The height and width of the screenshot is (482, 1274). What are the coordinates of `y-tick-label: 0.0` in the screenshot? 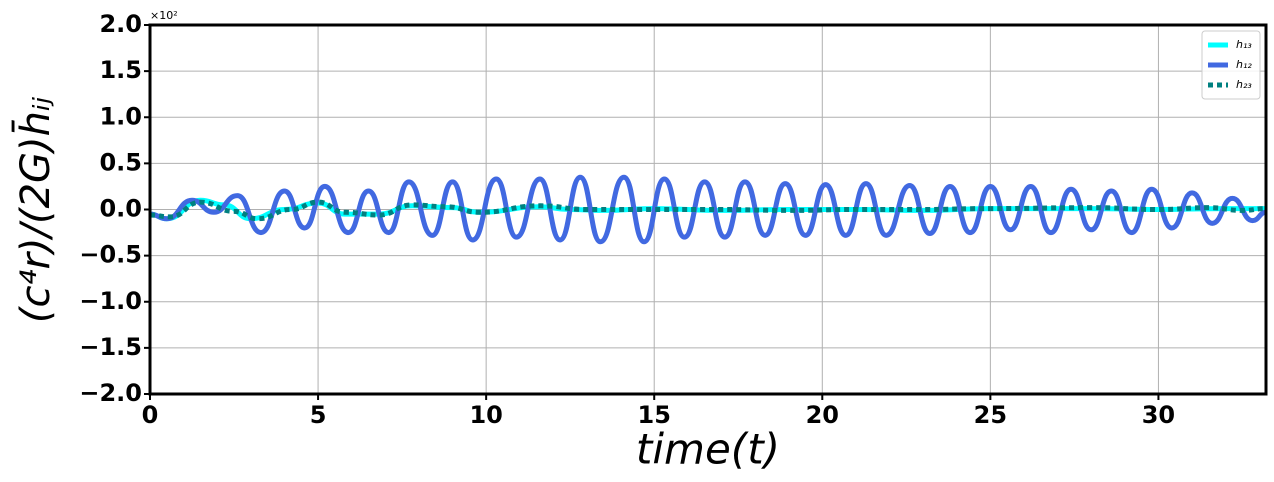 It's located at (120, 209).